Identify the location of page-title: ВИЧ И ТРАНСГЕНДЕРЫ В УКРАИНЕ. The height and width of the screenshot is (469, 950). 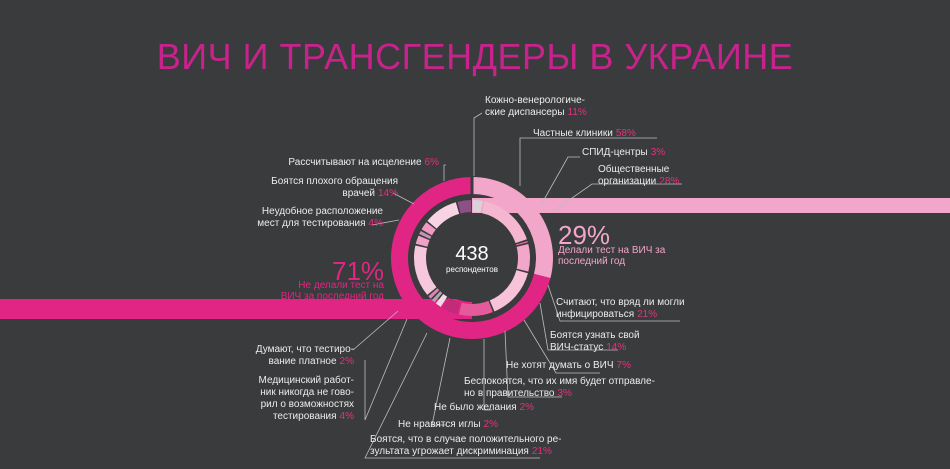
(475, 56).